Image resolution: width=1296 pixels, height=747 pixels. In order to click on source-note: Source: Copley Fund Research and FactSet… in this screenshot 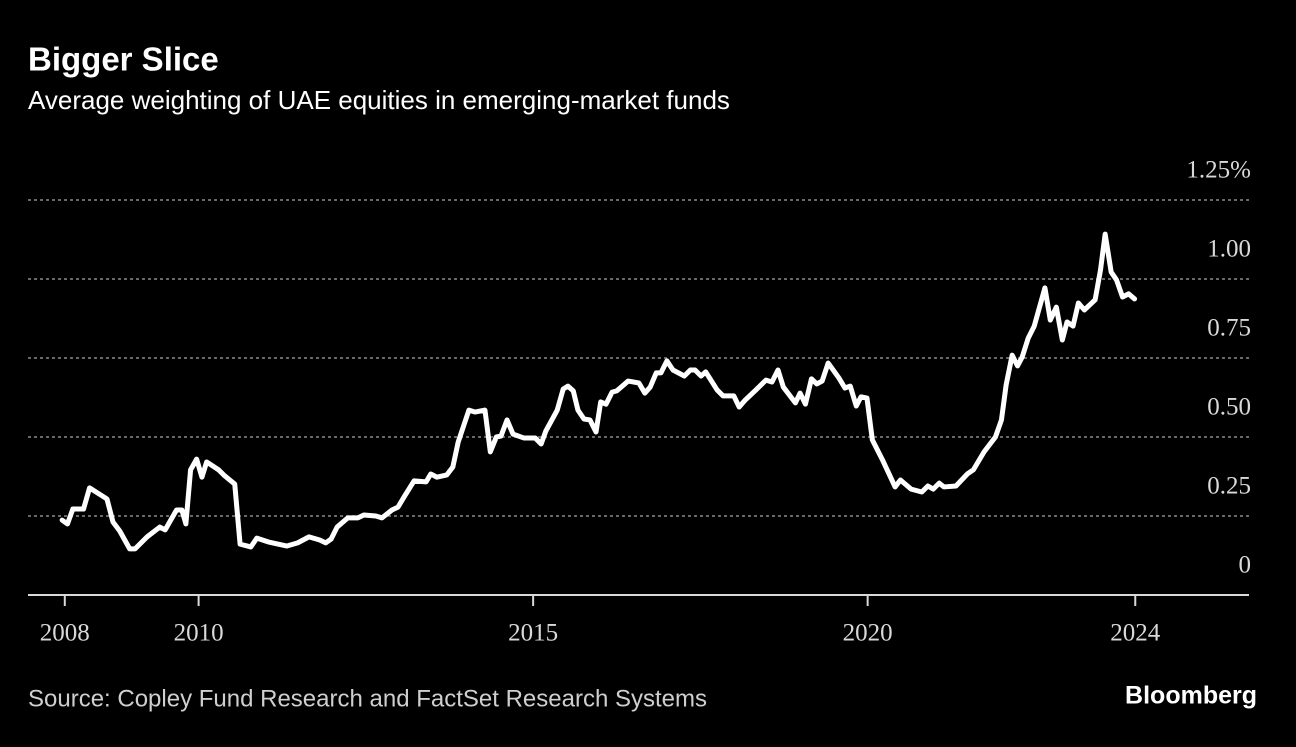, I will do `click(367, 698)`.